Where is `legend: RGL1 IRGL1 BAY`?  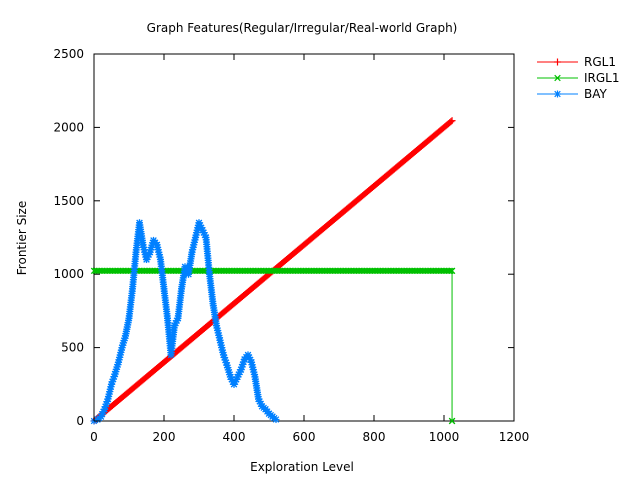 legend: RGL1 IRGL1 BAY is located at coordinates (578, 78).